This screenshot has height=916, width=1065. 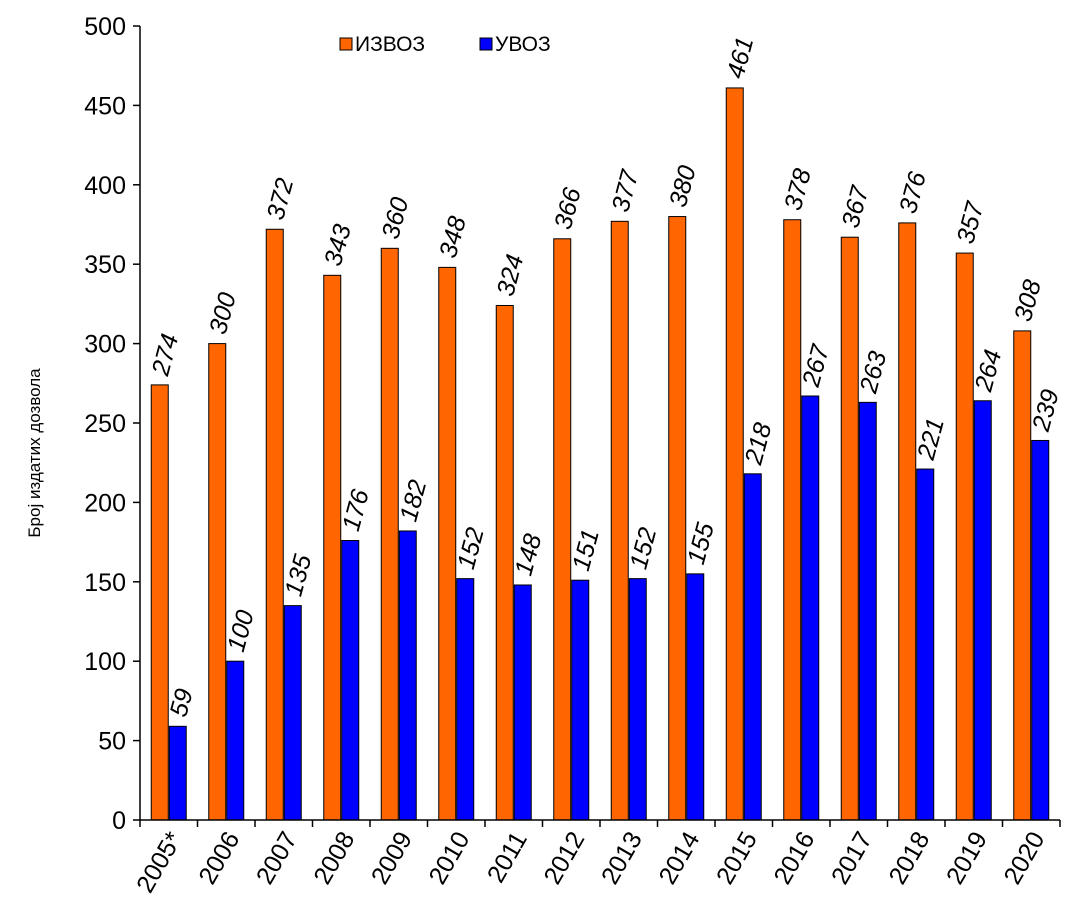 I want to click on x-tick-label: 2019, so click(x=967, y=858).